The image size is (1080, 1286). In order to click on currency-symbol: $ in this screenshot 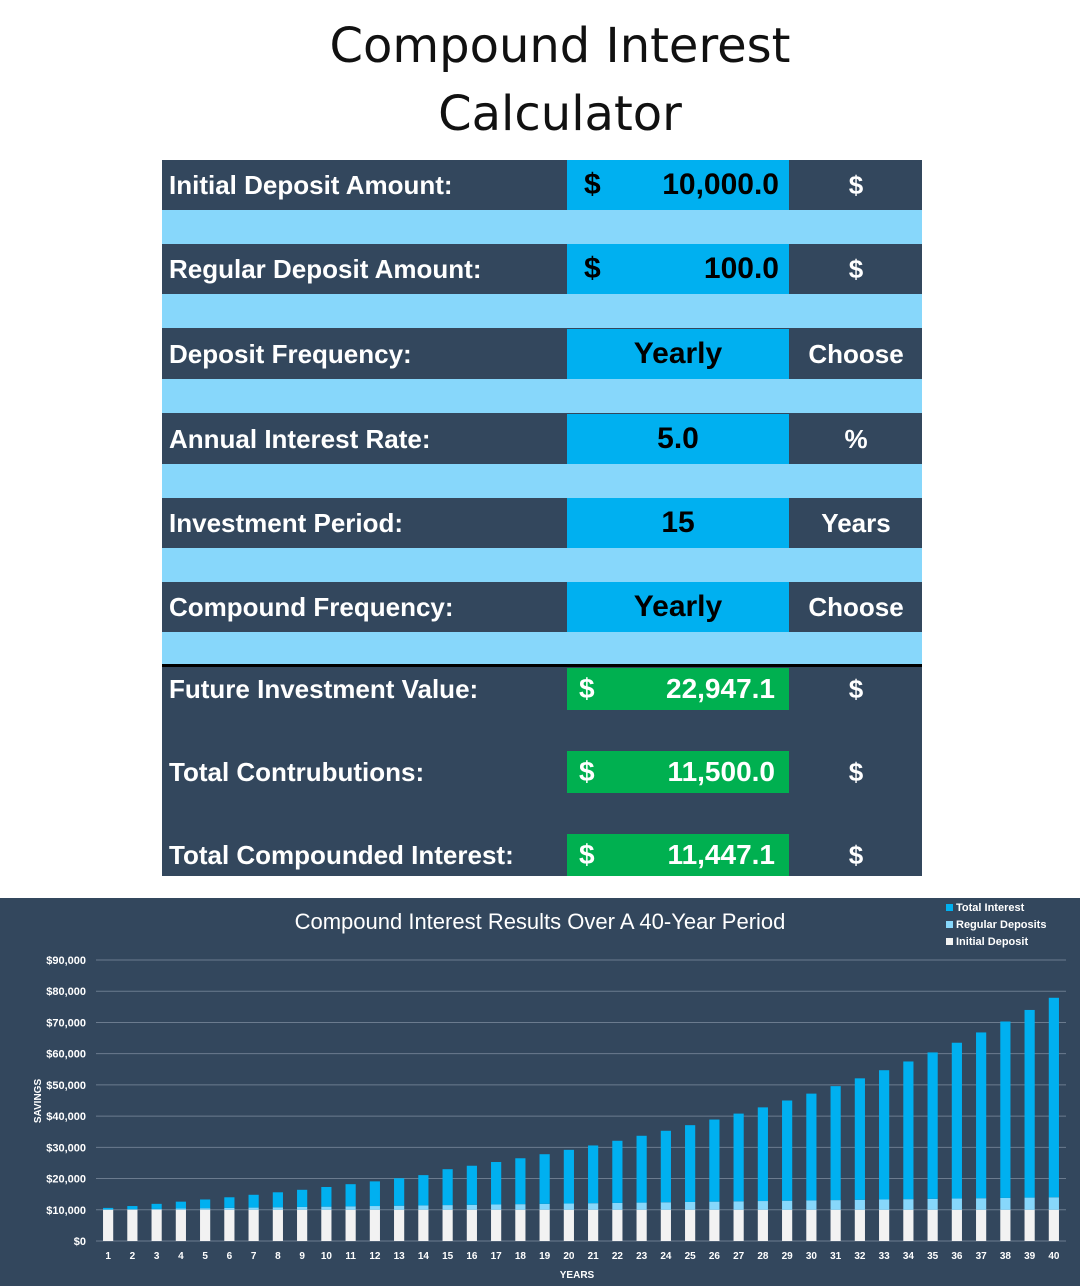, I will do `click(587, 688)`.